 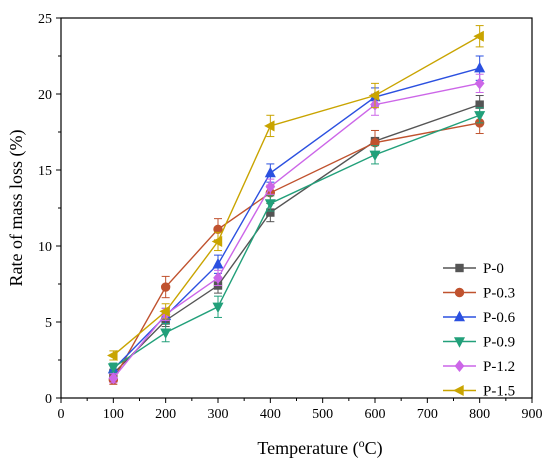 I want to click on x-axis-title-main: Temperature (, so click(x=307, y=448).